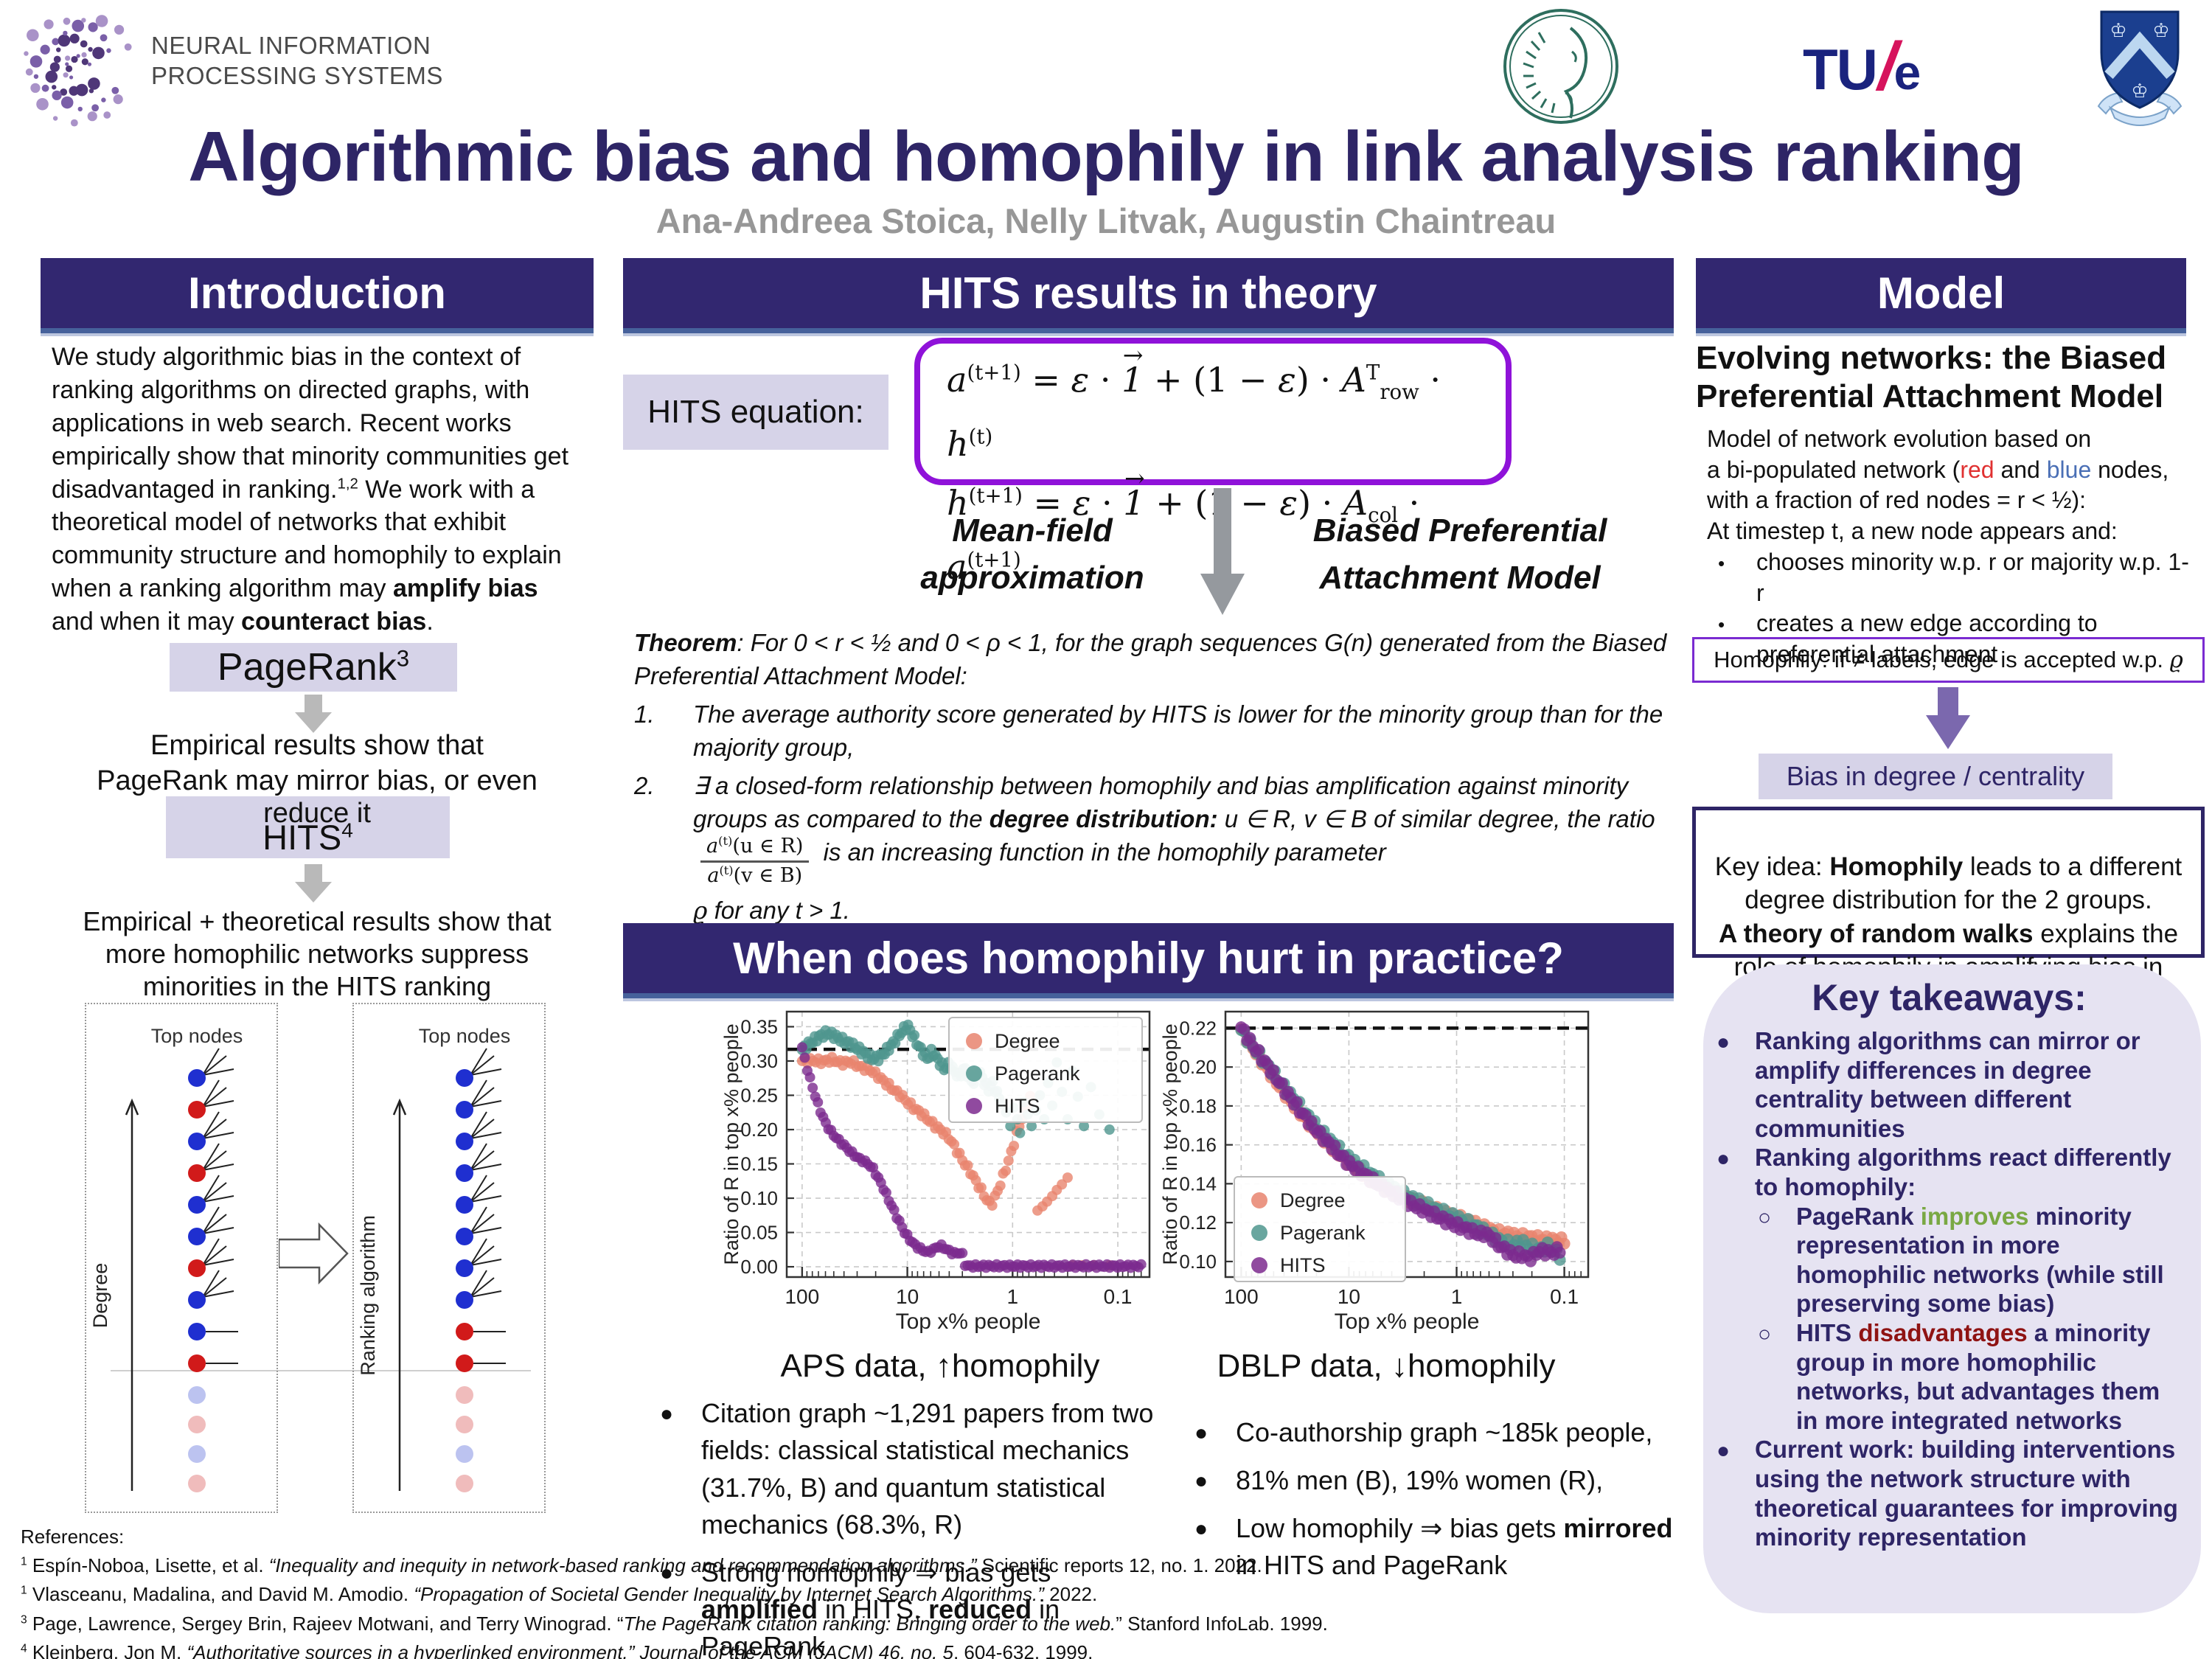  Describe the element at coordinates (1420, 1480) in the screenshot. I see `bullet-text: 81% men (B), 19% women (R),` at that location.